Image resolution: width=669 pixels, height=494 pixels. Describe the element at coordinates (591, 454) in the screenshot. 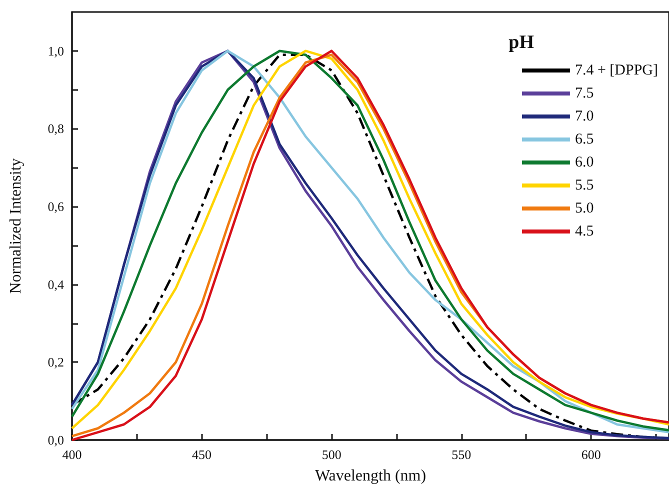

I see `x-tick-label: 600` at that location.